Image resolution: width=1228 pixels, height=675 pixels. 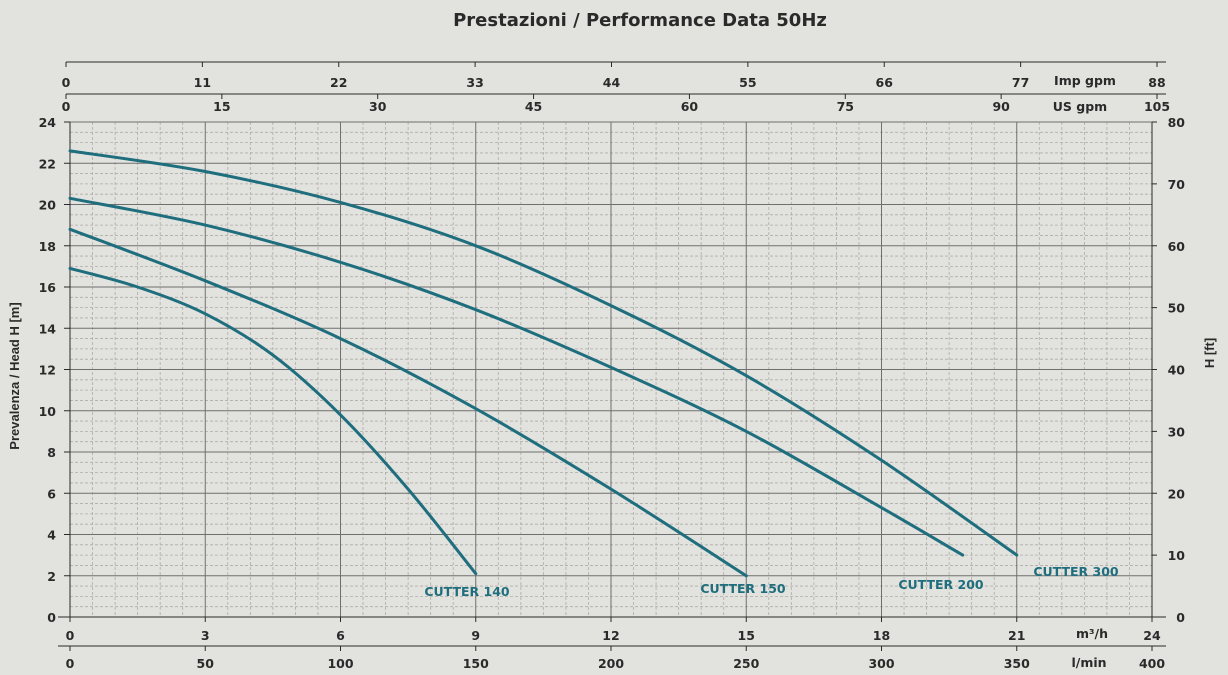 What do you see at coordinates (1180, 617) in the screenshot?
I see `right-tick-label: 0` at bounding box center [1180, 617].